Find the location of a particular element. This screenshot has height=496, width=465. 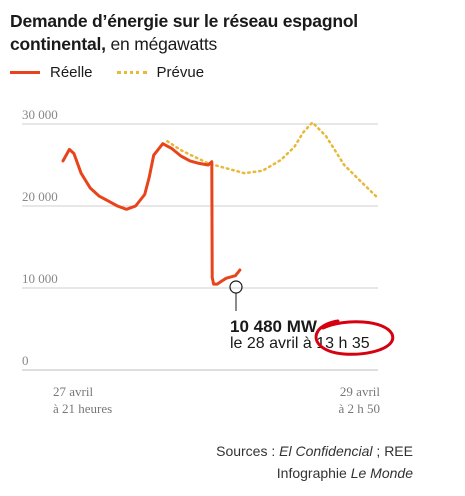

series-line-actual is located at coordinates (151, 214).